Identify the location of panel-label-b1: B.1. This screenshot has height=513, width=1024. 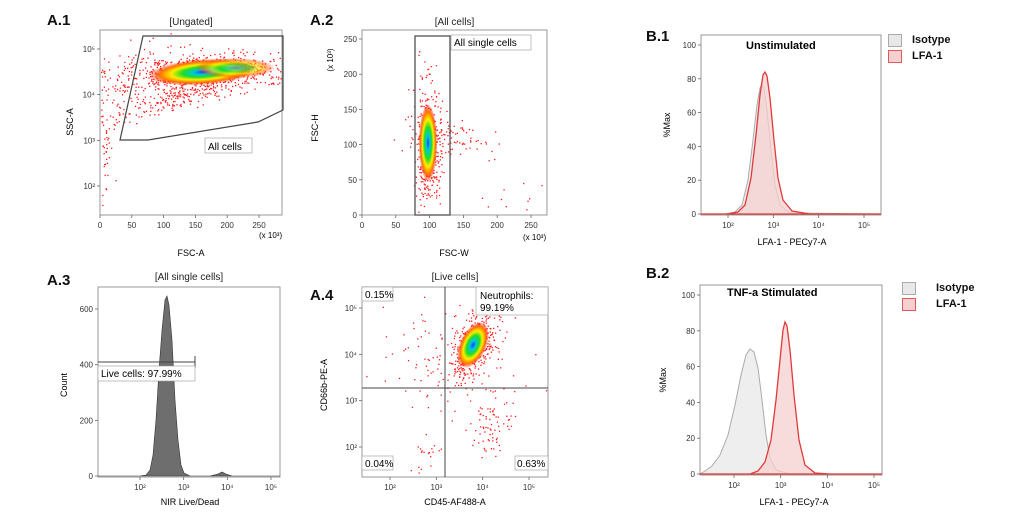
(658, 36).